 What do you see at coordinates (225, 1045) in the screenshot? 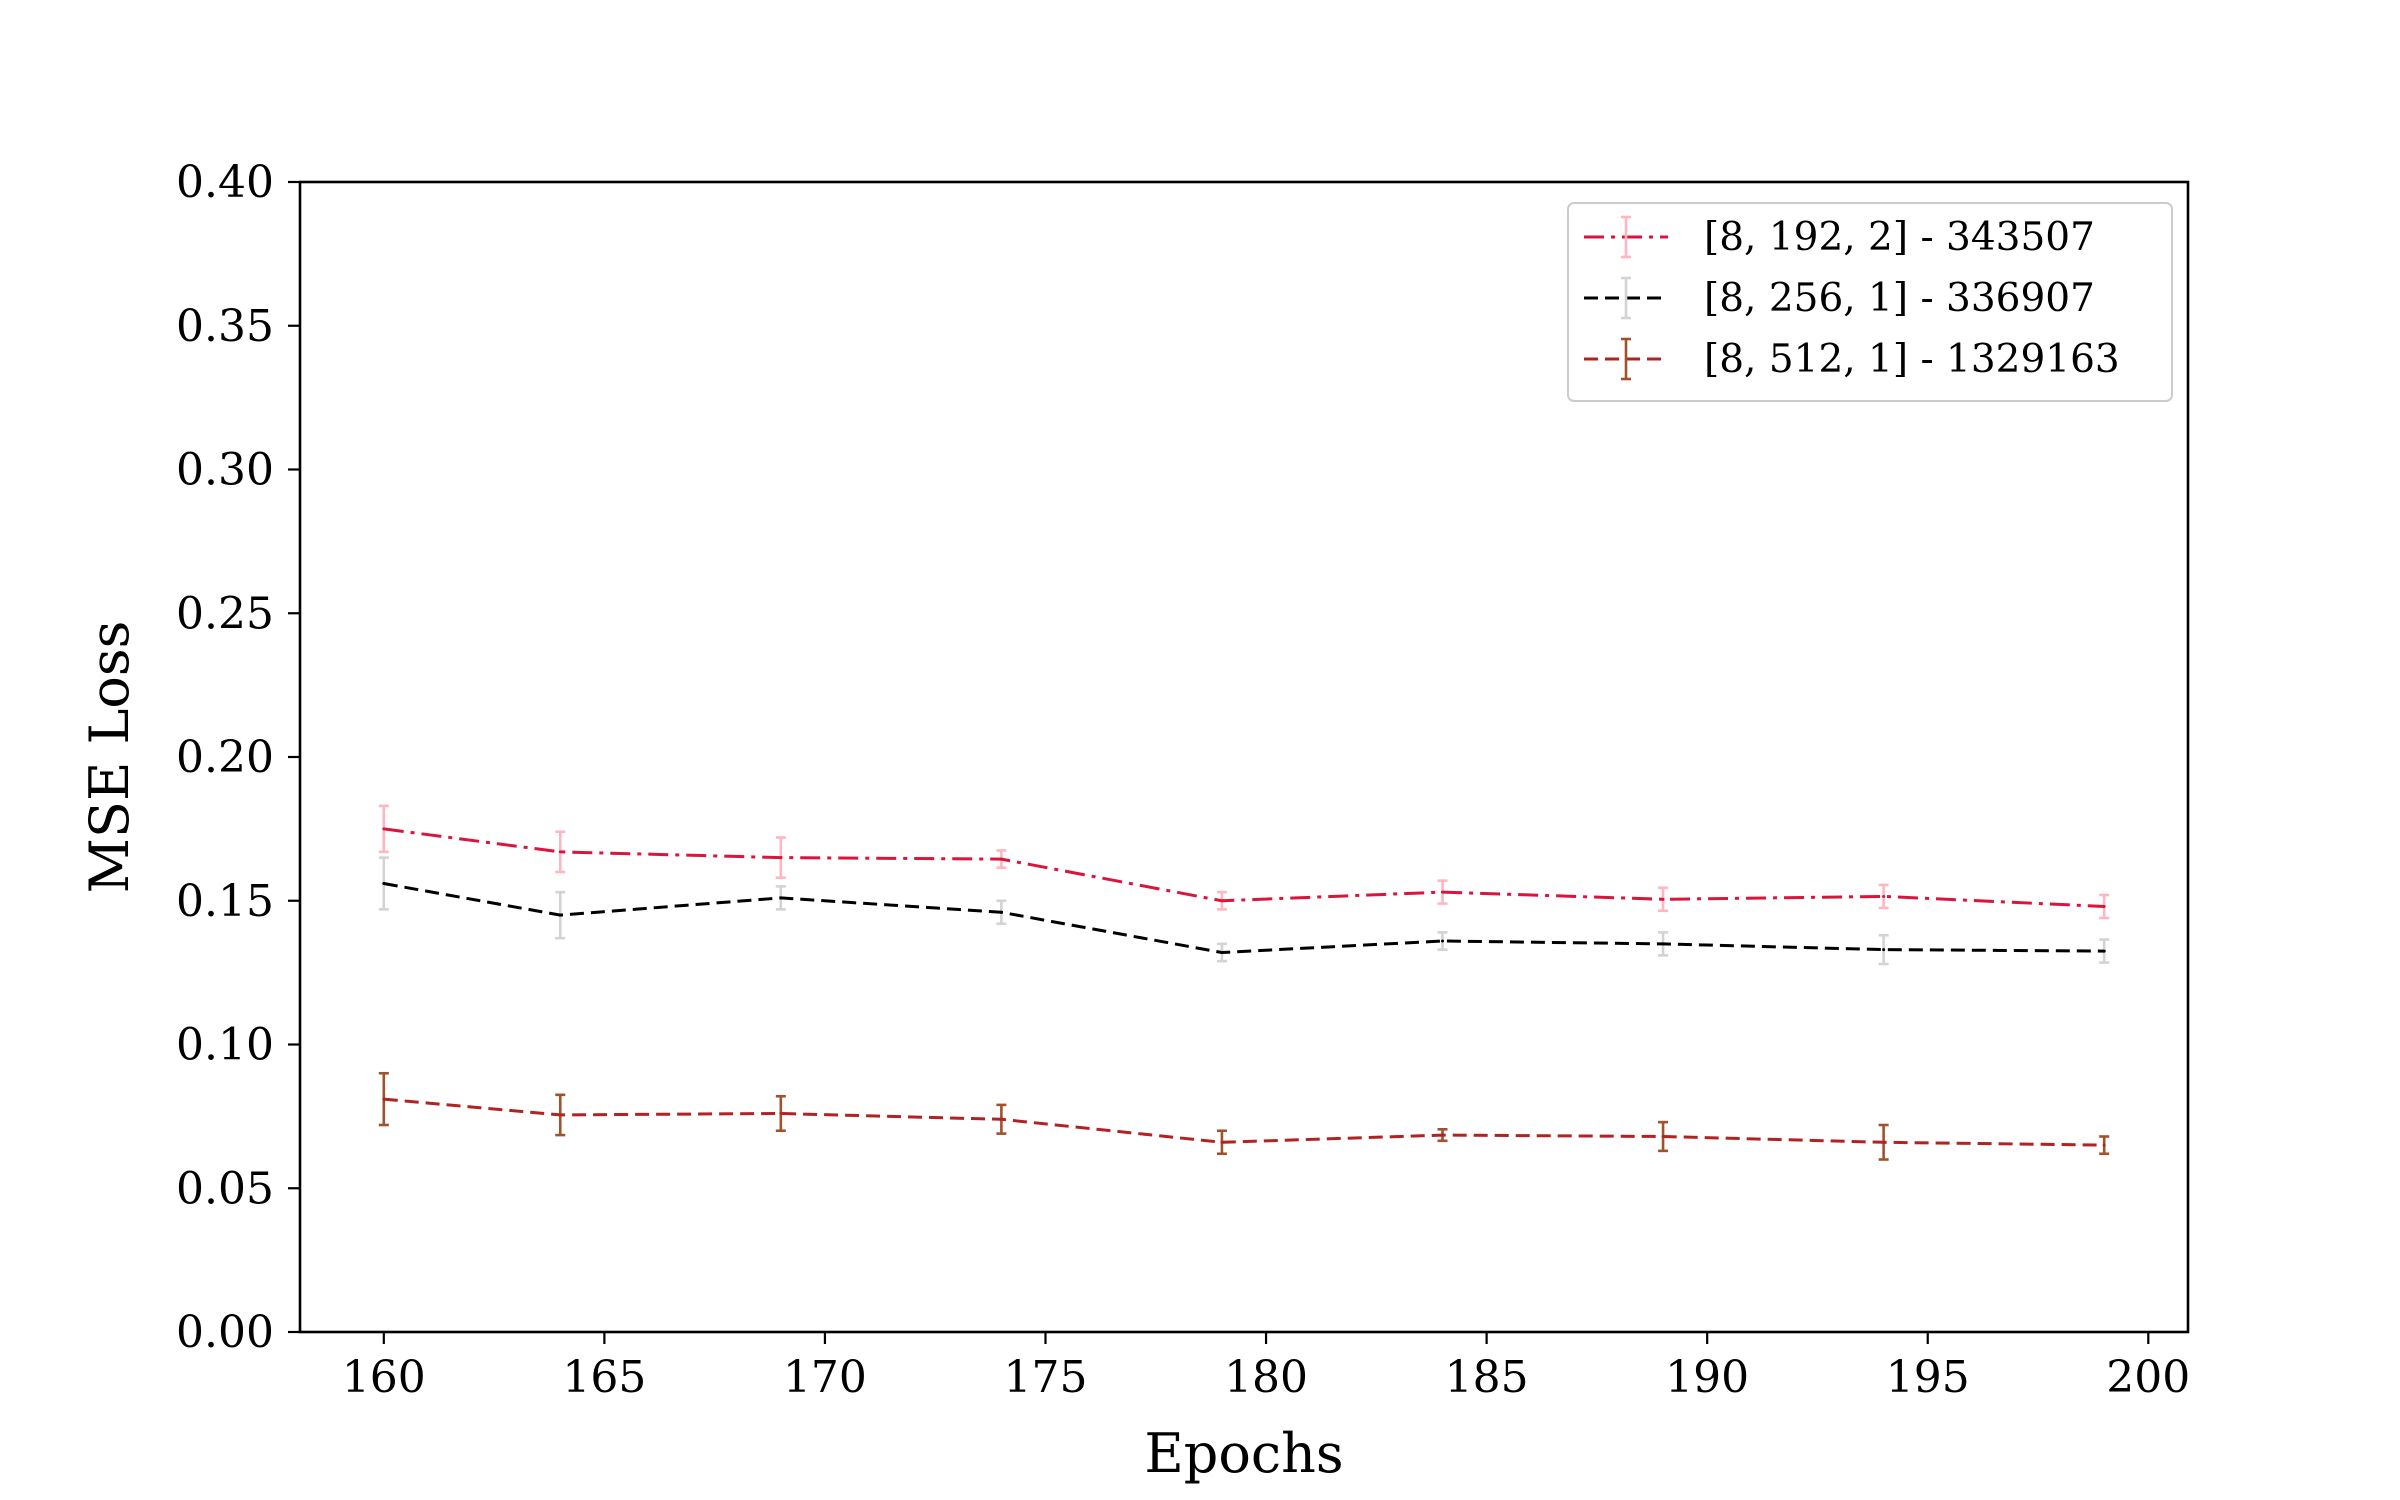
I see `y-tick-label: 0.10` at bounding box center [225, 1045].